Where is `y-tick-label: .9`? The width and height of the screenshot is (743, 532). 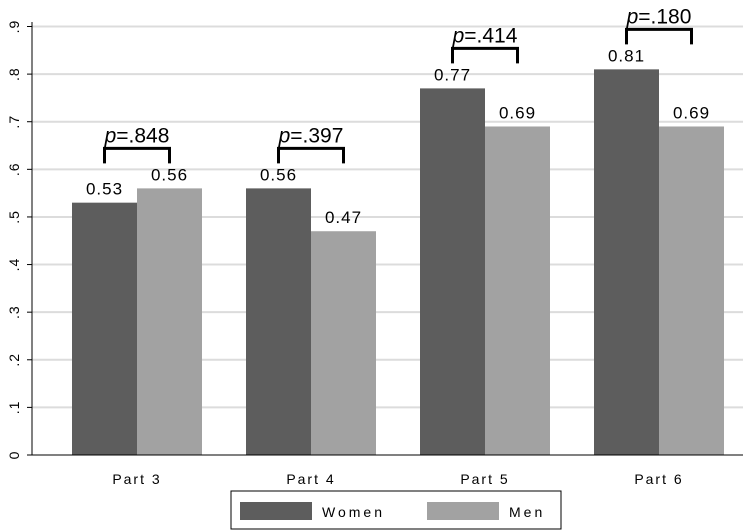
y-tick-label: .9 is located at coordinates (14, 27).